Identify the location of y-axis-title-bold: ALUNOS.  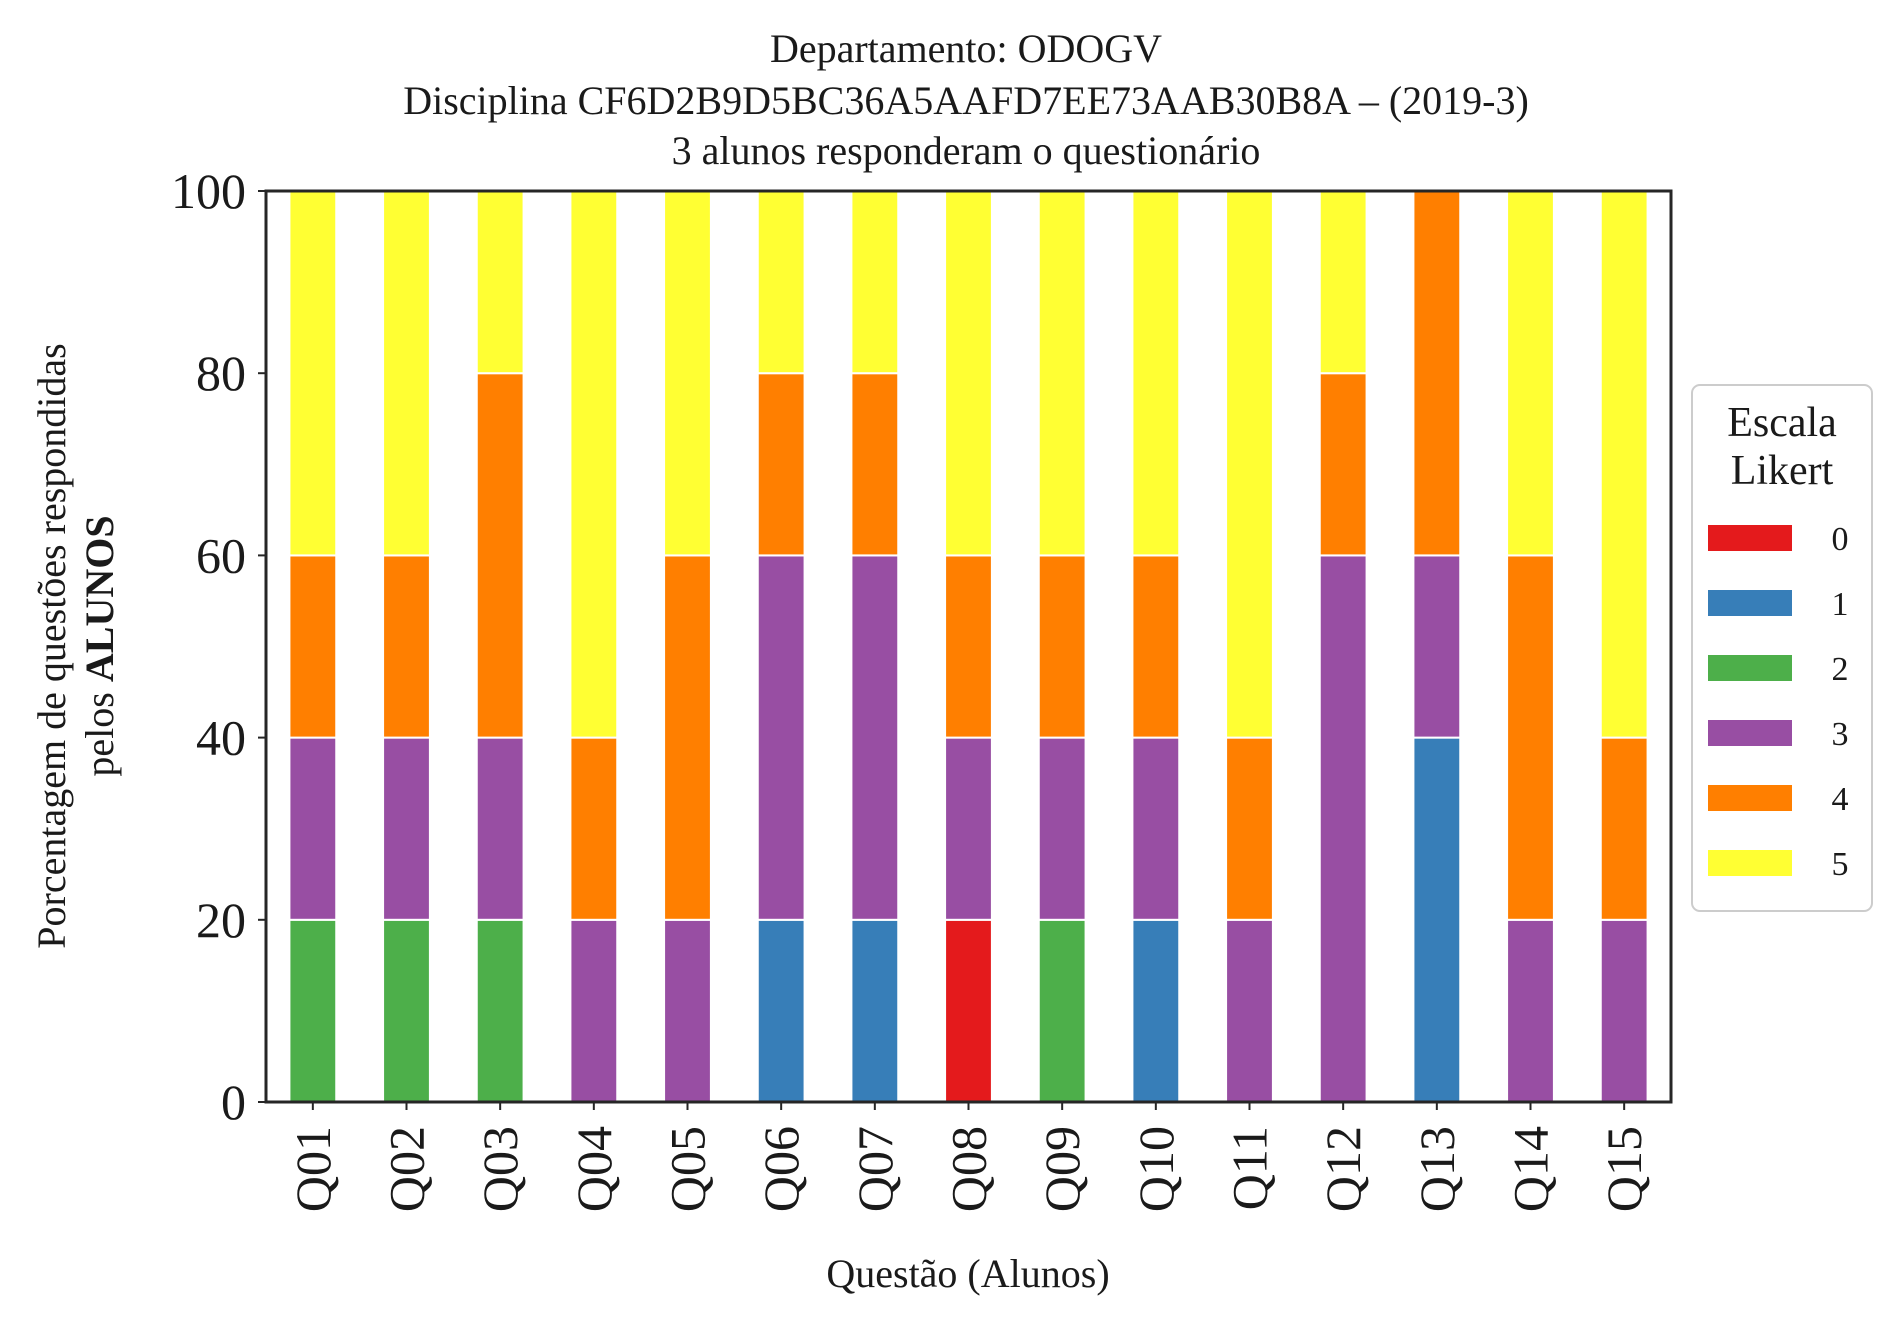
(99, 598).